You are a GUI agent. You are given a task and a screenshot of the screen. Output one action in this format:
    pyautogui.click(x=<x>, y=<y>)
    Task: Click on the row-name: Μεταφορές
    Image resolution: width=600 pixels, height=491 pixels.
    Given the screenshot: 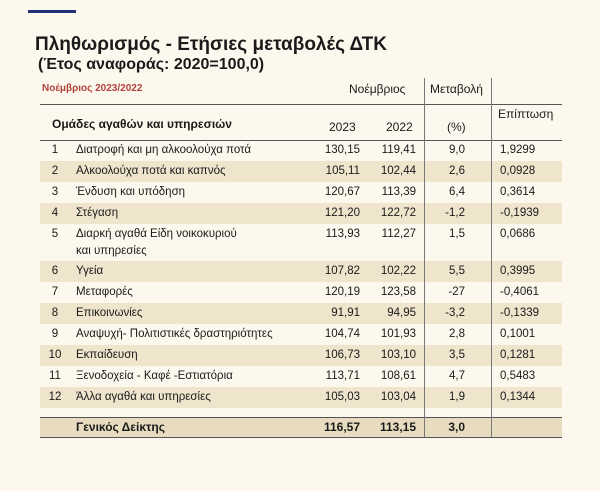 What is the action you would take?
    pyautogui.click(x=104, y=292)
    